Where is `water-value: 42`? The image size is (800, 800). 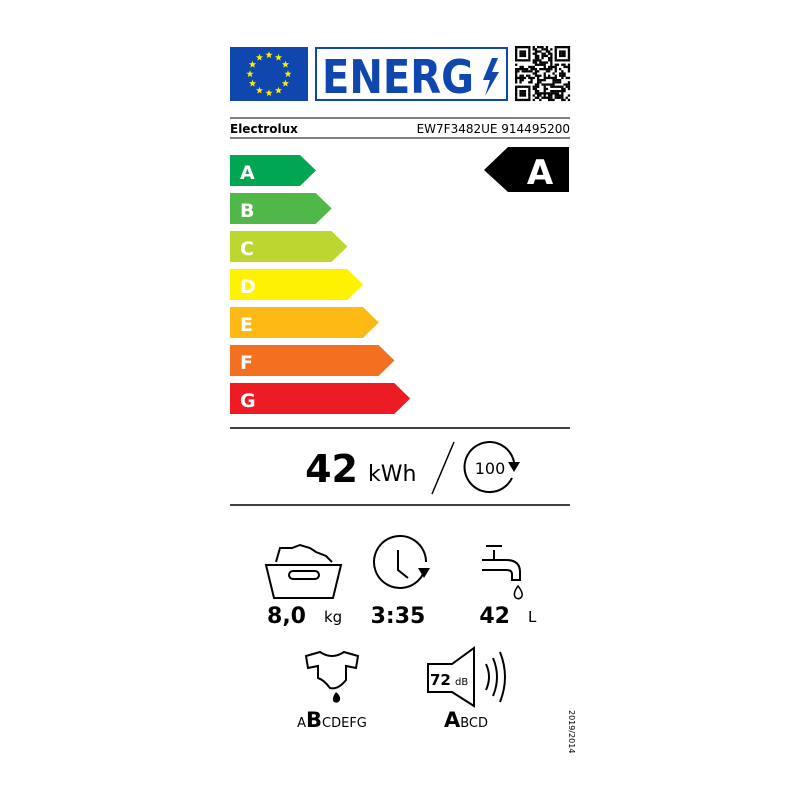 water-value: 42 is located at coordinates (494, 616).